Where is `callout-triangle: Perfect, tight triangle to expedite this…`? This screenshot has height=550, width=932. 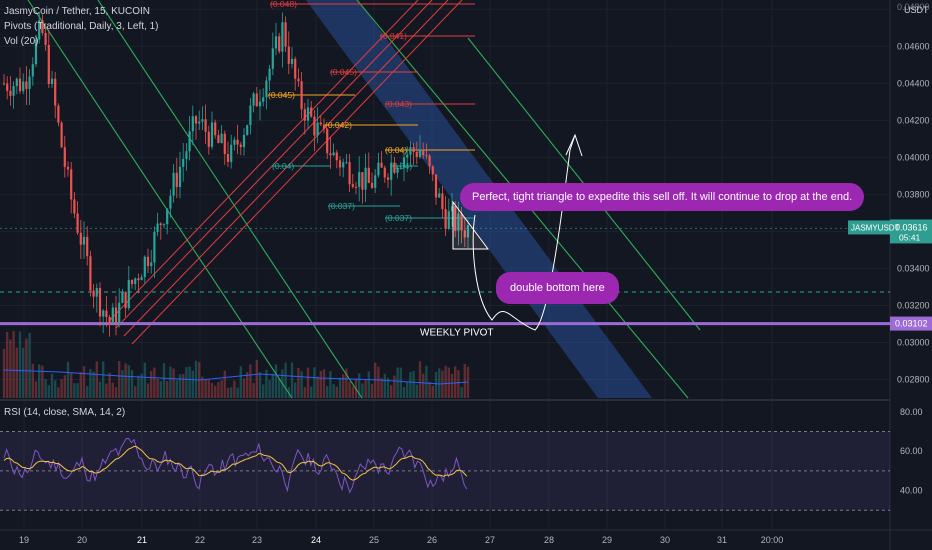
callout-triangle: Perfect, tight triangle to expedite this… is located at coordinates (662, 197).